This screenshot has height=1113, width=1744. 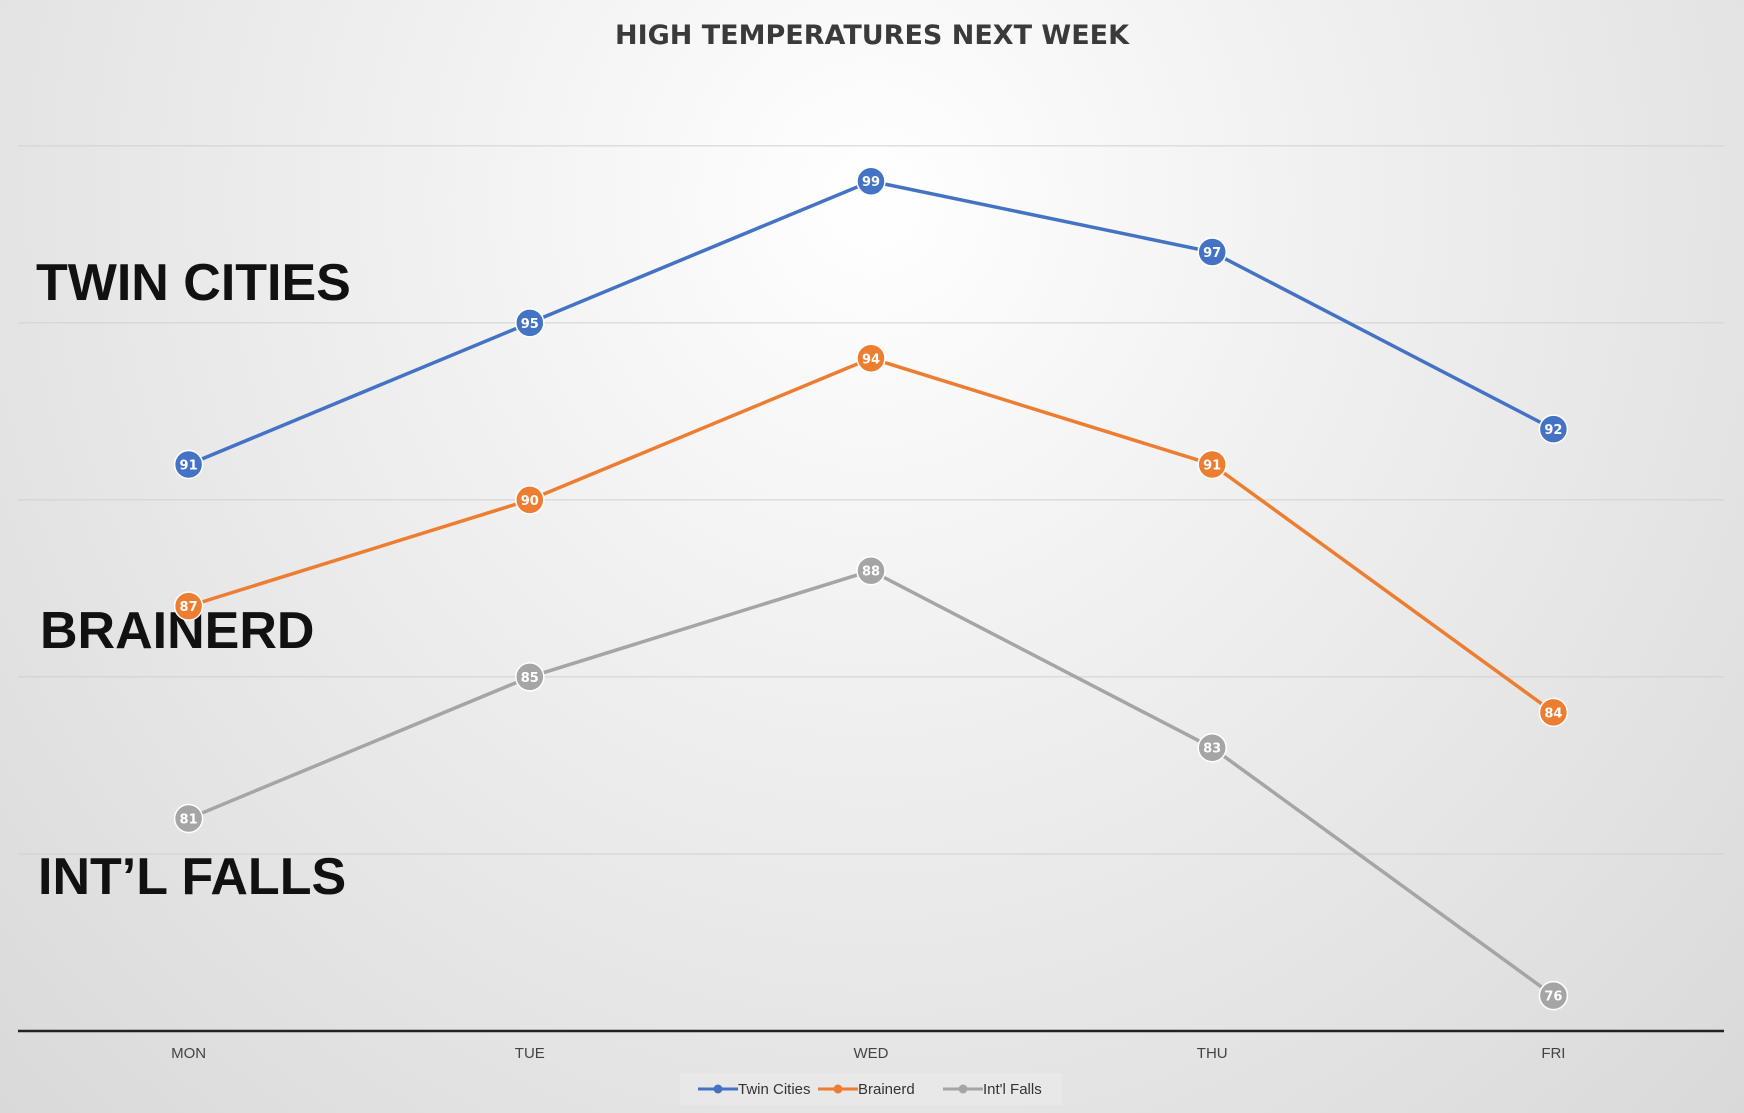 I want to click on data-label: 99, so click(x=871, y=182).